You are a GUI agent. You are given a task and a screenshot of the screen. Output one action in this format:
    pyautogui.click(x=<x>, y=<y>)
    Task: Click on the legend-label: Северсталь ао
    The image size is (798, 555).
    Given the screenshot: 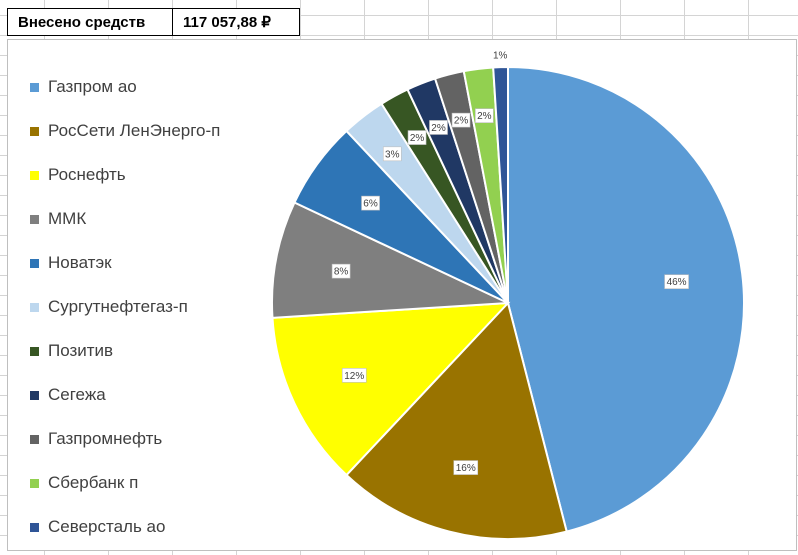 What is the action you would take?
    pyautogui.click(x=107, y=526)
    